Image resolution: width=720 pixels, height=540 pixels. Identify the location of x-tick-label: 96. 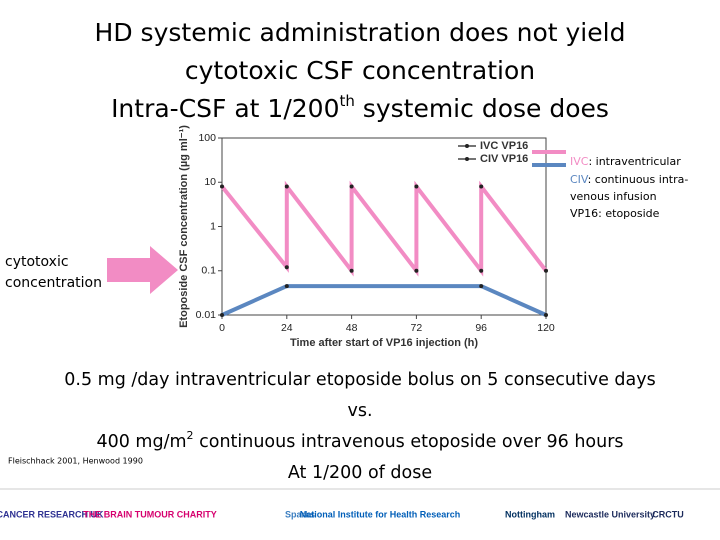
(481, 328).